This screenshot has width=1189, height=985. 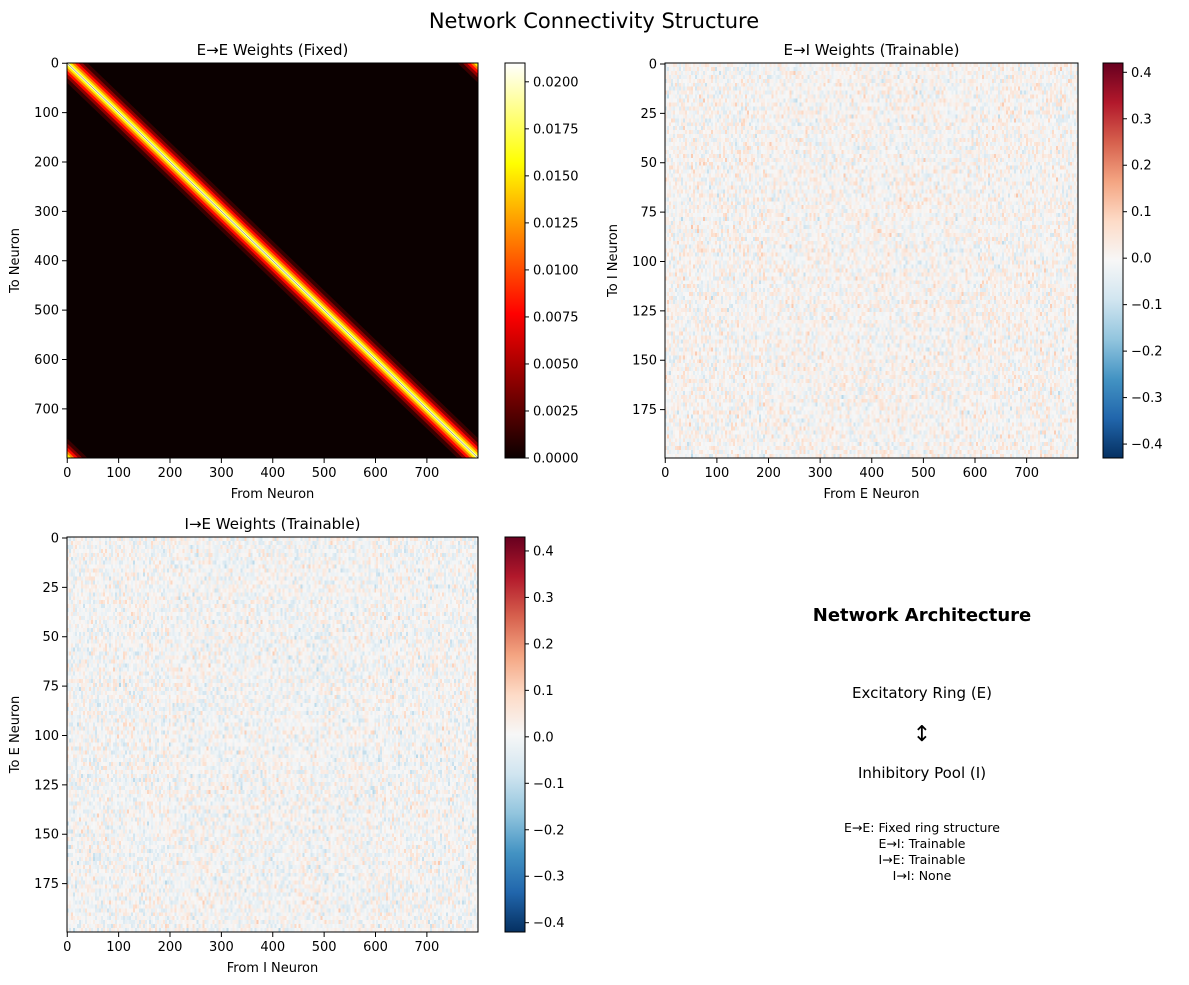 What do you see at coordinates (15, 735) in the screenshot?
I see `y-axis-label: To E Neuron` at bounding box center [15, 735].